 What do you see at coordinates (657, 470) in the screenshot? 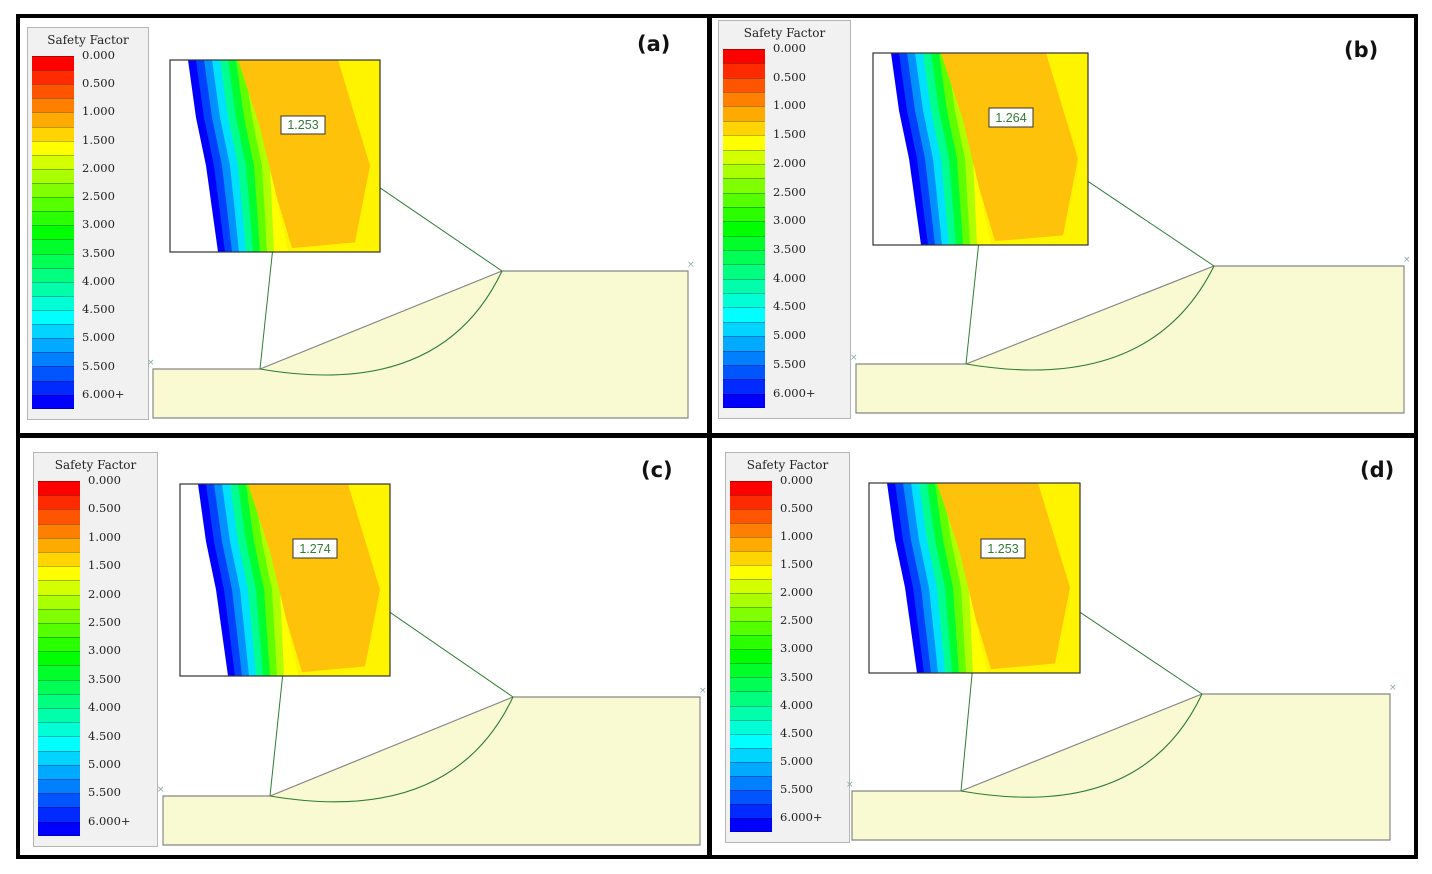
I see `panel-label: (c)` at bounding box center [657, 470].